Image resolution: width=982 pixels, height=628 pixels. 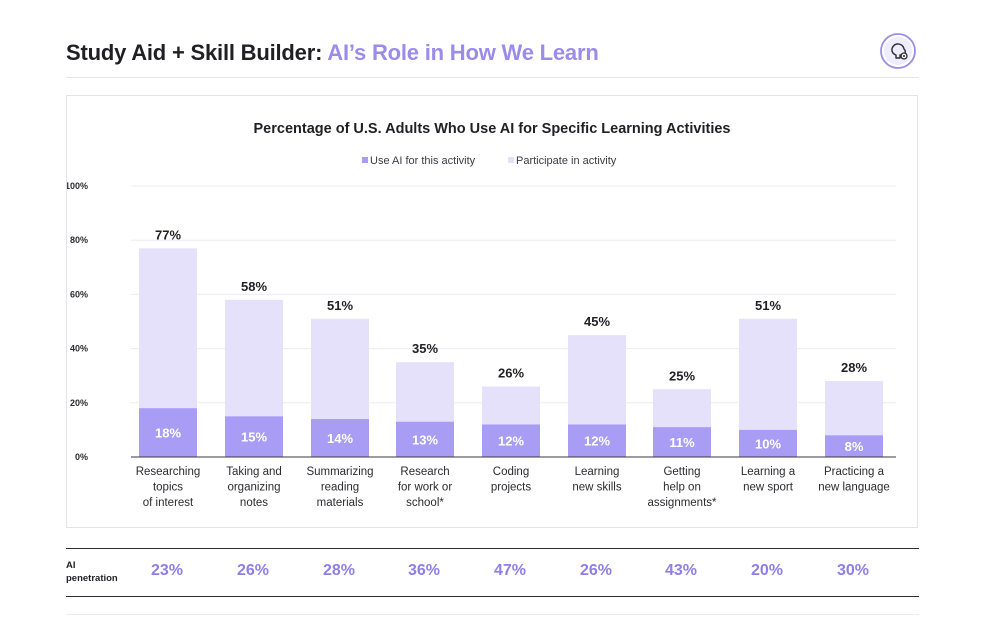 I want to click on y-tick-label: 60%, so click(x=79, y=294).